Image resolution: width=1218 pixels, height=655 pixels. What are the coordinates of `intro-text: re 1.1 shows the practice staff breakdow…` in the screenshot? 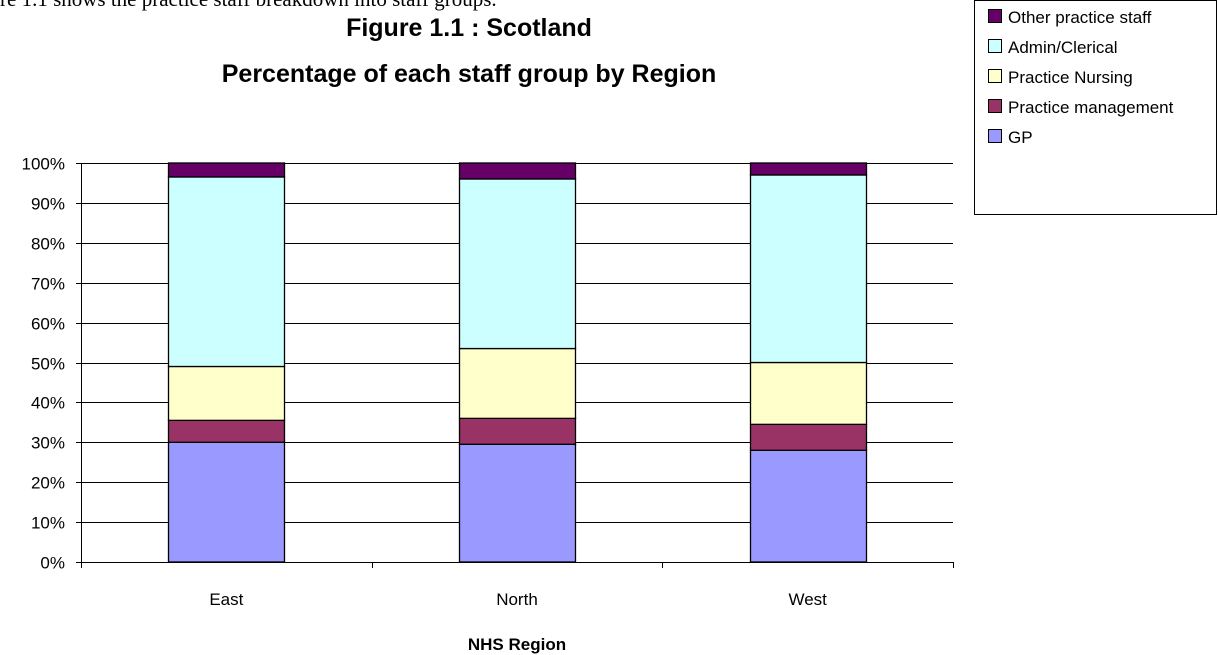 It's located at (248, 6).